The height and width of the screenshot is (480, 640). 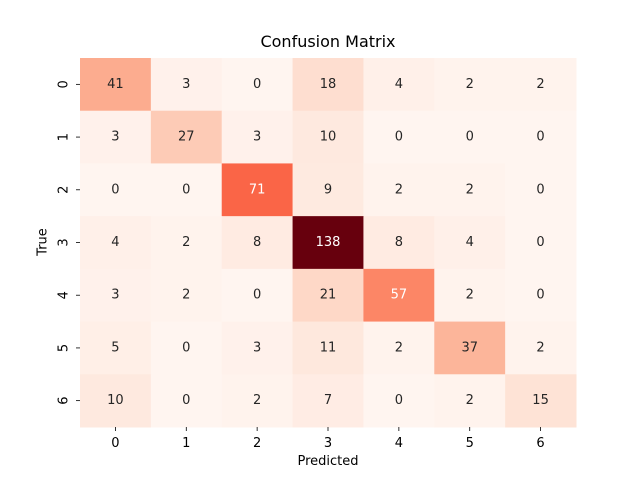 I want to click on cell-value-label-0-3: 18, so click(x=328, y=84).